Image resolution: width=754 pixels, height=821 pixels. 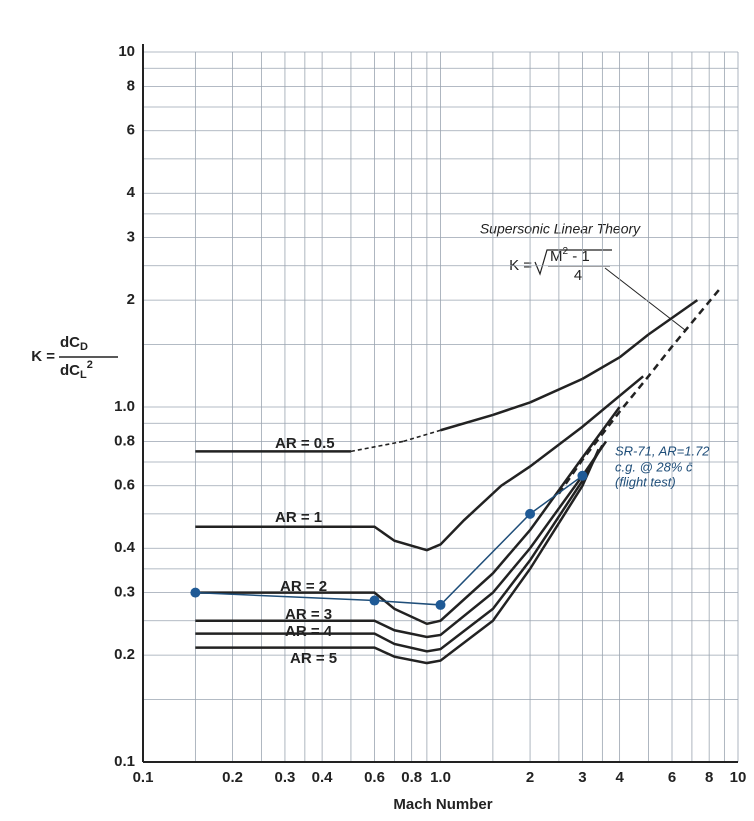 I want to click on series-label: AR = 0.5, so click(x=305, y=443).